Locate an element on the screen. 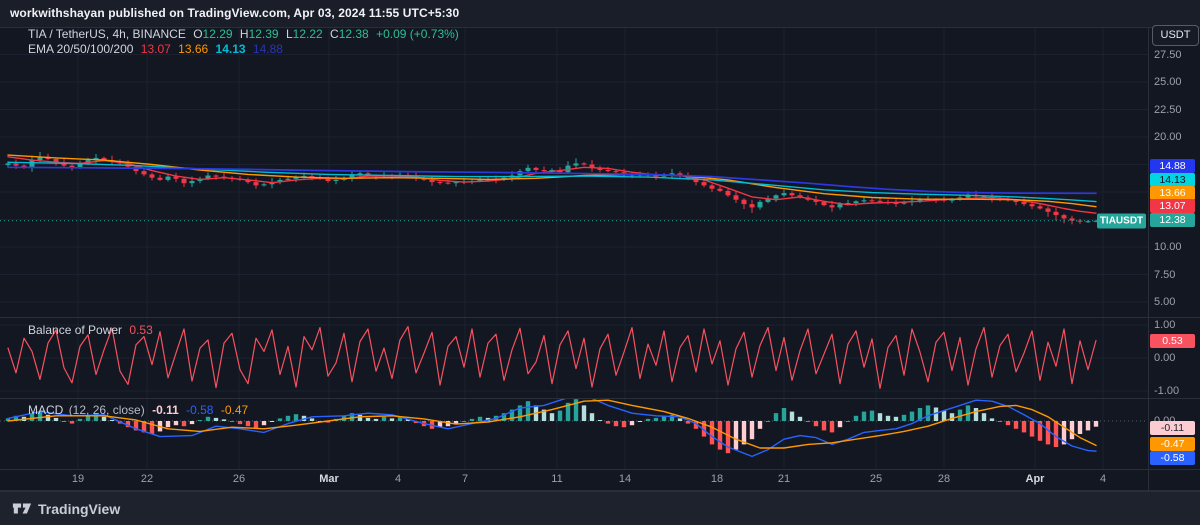 This screenshot has width=1200, height=525. symbol-price-marker: TIAUSDT is located at coordinates (1121, 221).